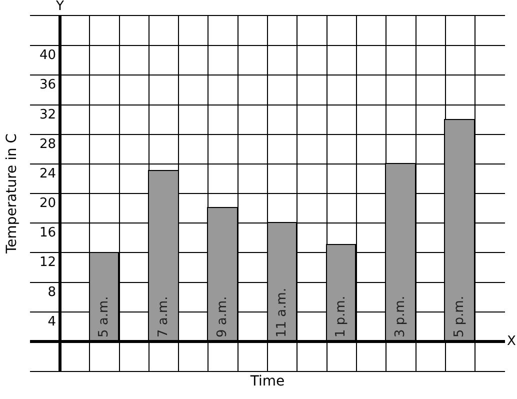 The image size is (517, 399). What do you see at coordinates (48, 85) in the screenshot?
I see `y-tick-label: 36` at bounding box center [48, 85].